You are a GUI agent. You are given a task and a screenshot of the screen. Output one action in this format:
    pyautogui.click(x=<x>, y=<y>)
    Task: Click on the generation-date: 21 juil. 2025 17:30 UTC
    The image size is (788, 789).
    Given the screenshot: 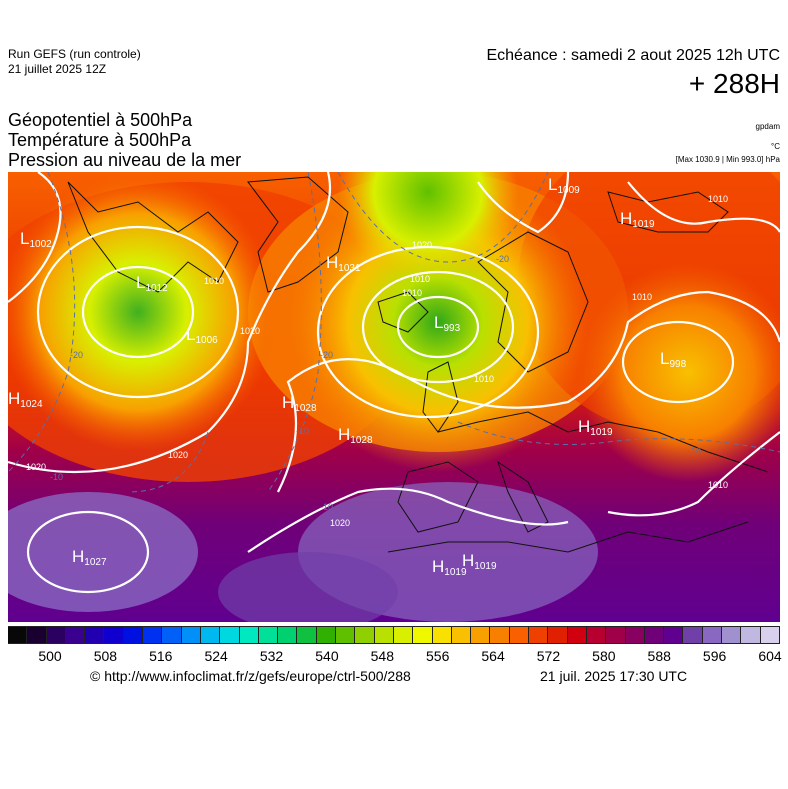 What is the action you would take?
    pyautogui.click(x=614, y=676)
    